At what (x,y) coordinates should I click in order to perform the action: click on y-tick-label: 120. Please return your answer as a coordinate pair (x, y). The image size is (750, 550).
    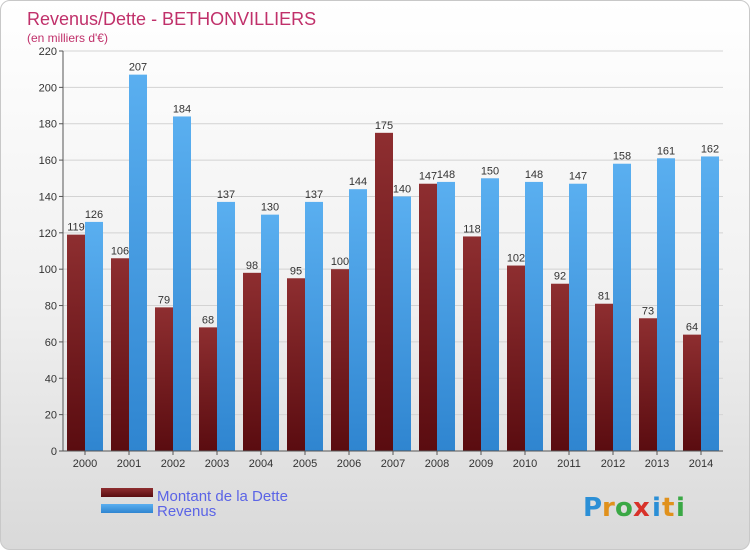
    Looking at the image, I should click on (48, 234).